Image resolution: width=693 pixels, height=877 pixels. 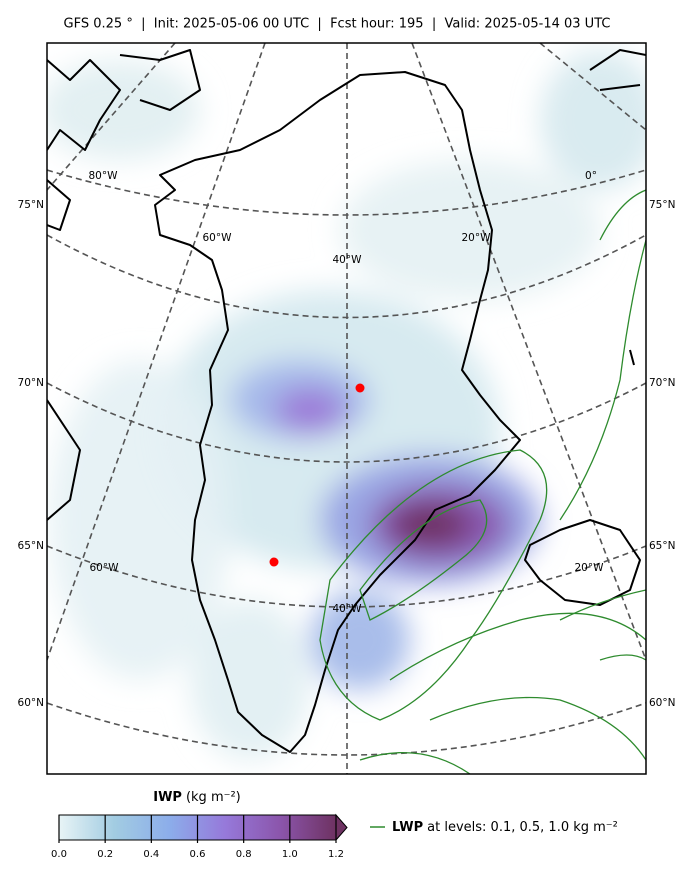 I want to click on colorbar-label: IWP (kg m⁻²), so click(x=197, y=797).